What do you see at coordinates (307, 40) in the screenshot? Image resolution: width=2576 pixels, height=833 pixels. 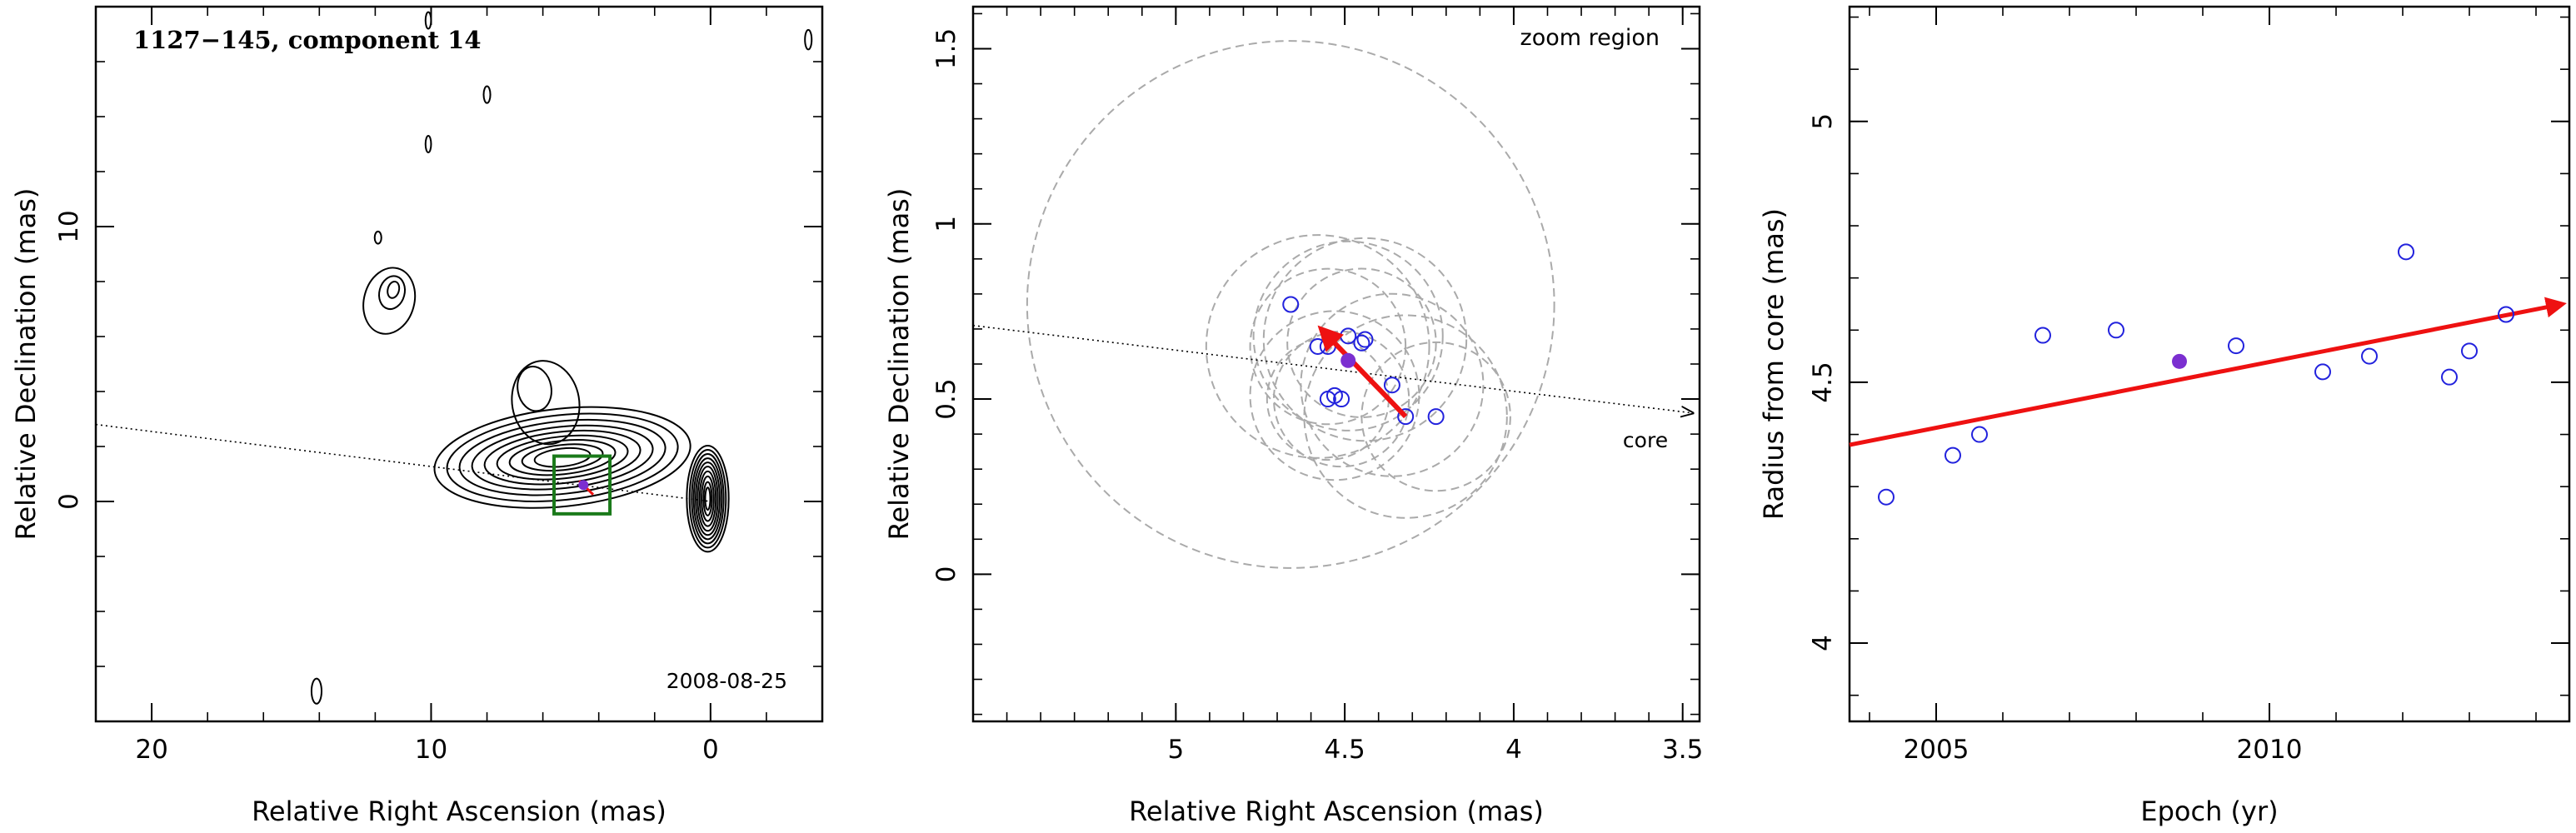 I see `panel1-title: 1127−145, component 14` at bounding box center [307, 40].